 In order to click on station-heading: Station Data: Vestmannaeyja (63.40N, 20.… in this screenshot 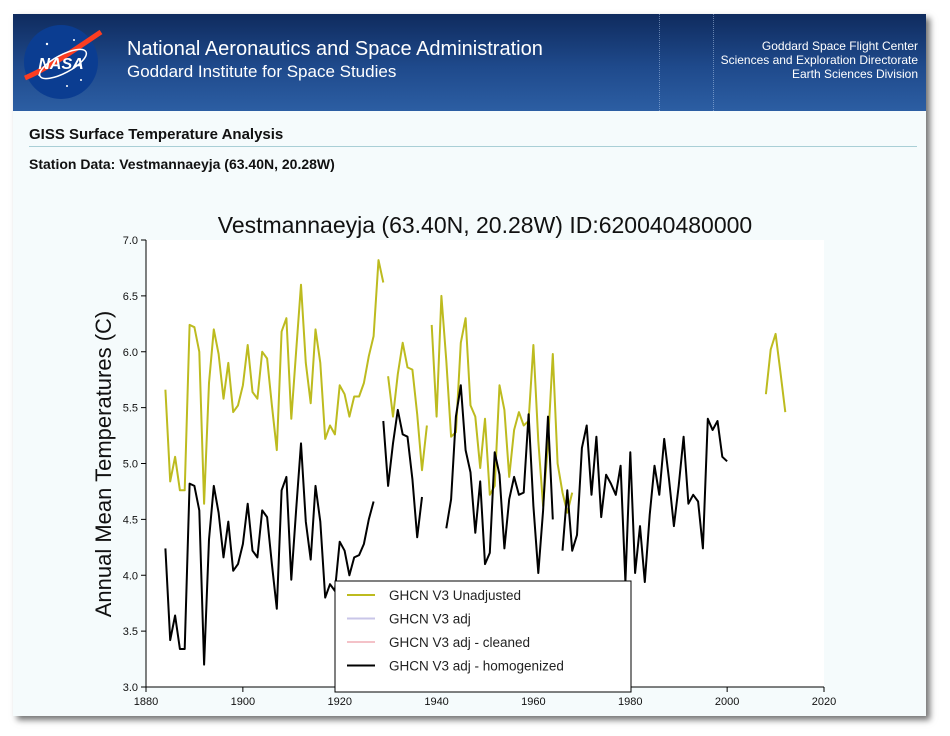, I will do `click(182, 164)`.